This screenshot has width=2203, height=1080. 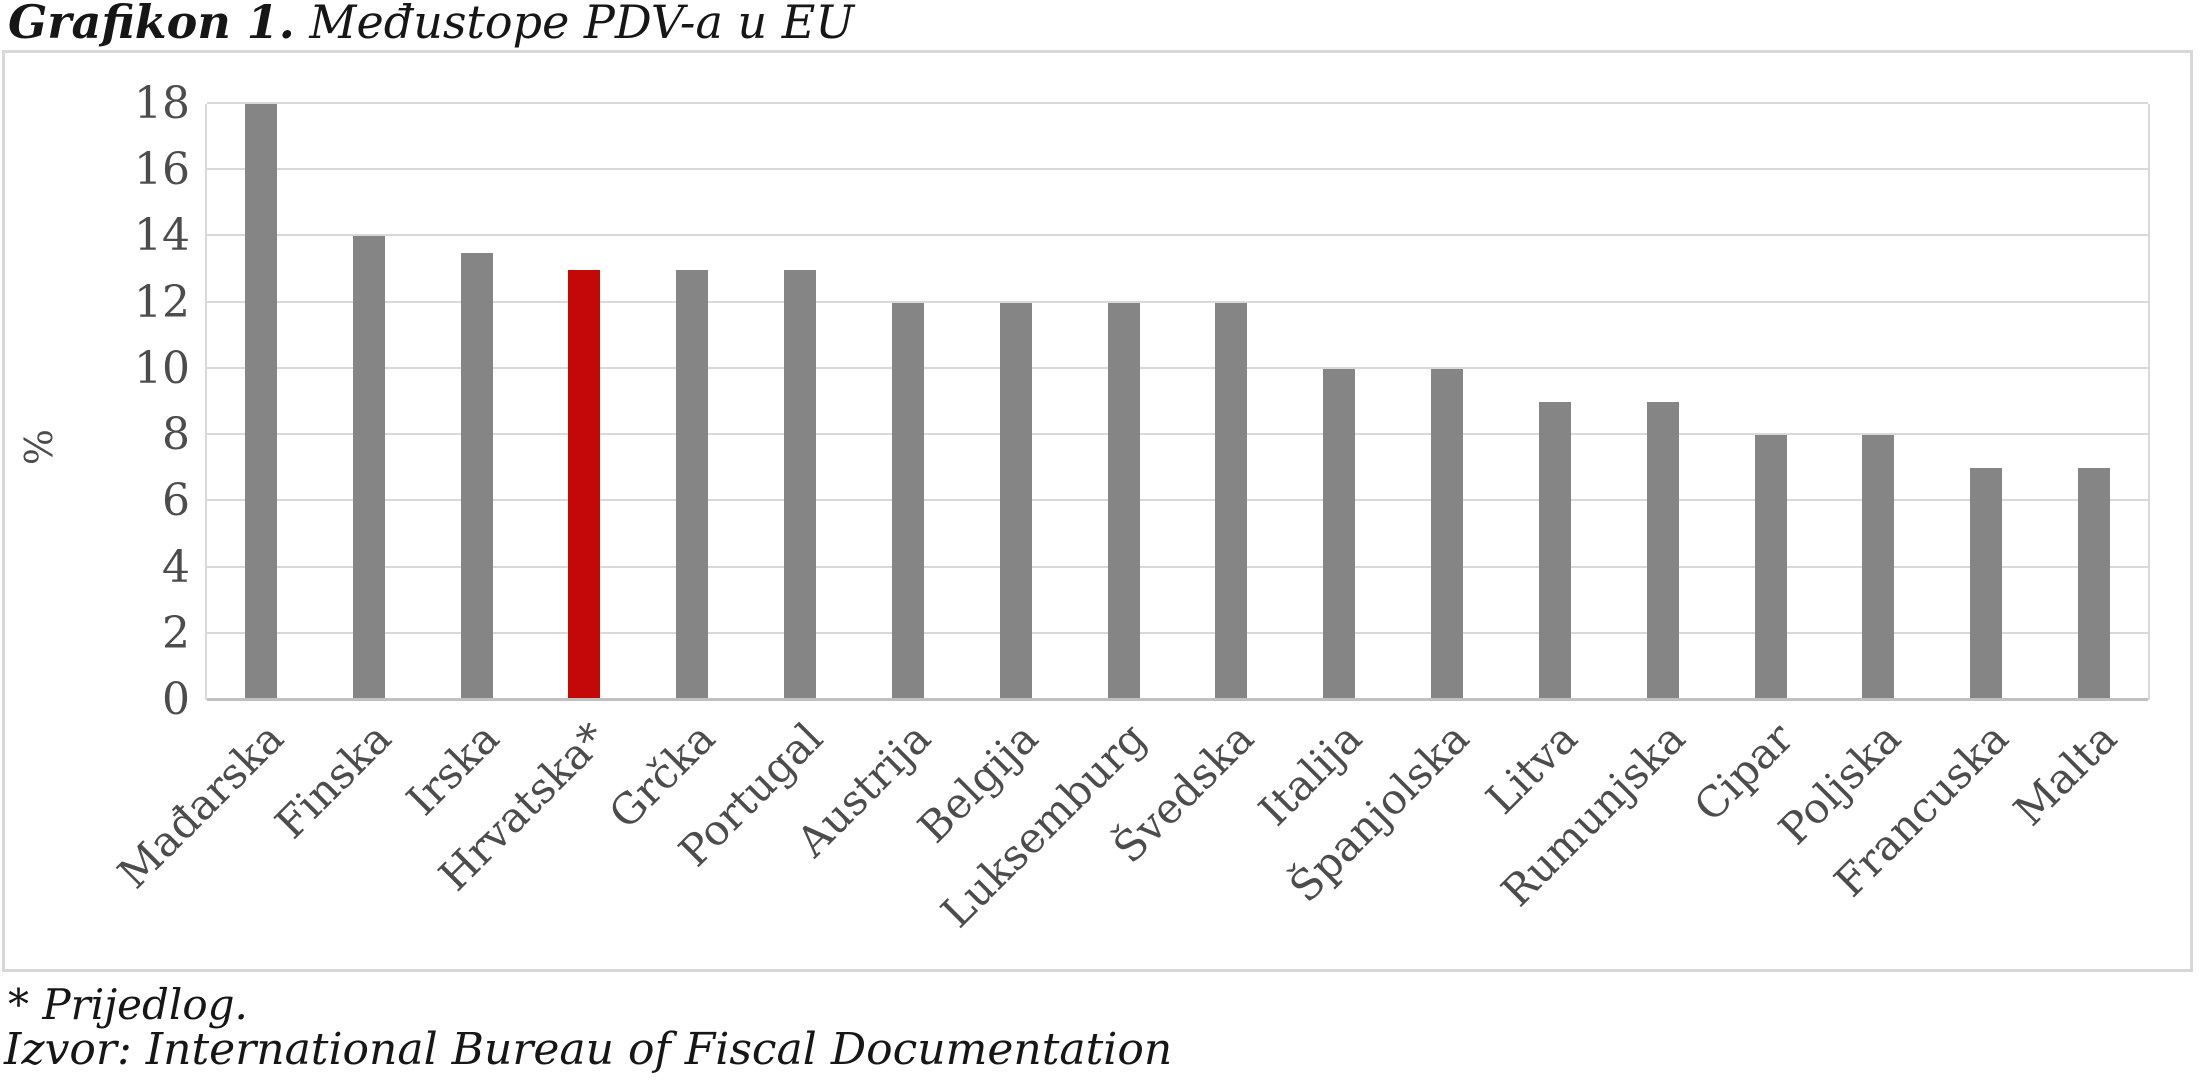 I want to click on bar-slot-Belgija: Belgija, so click(x=989, y=478).